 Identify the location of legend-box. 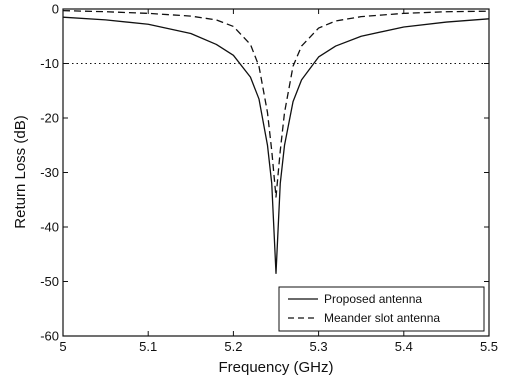
(381, 309).